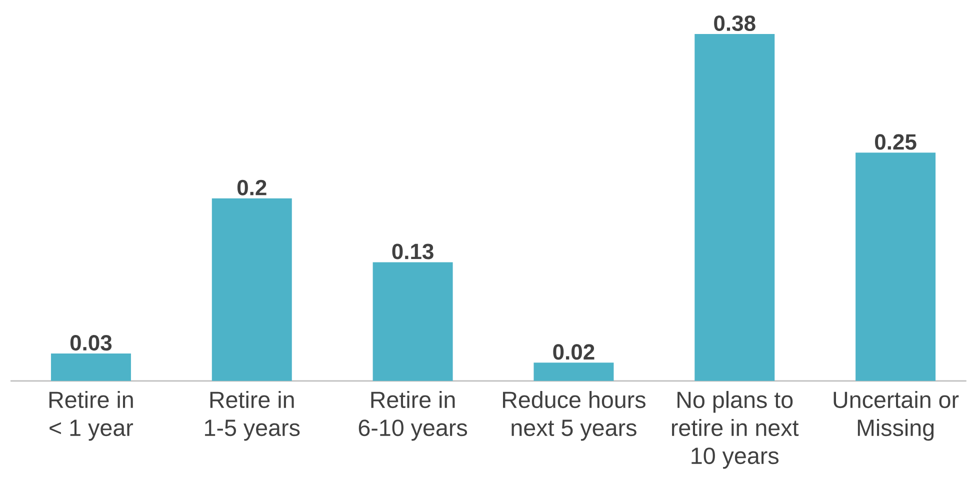  Describe the element at coordinates (735, 23) in the screenshot. I see `data-label: 0.38` at that location.